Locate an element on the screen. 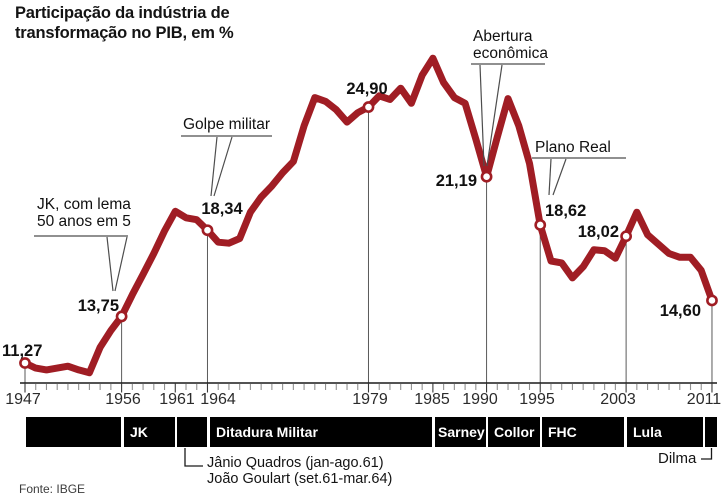 The width and height of the screenshot is (726, 501). timeline-bar-sarney: Sarney is located at coordinates (460, 432).